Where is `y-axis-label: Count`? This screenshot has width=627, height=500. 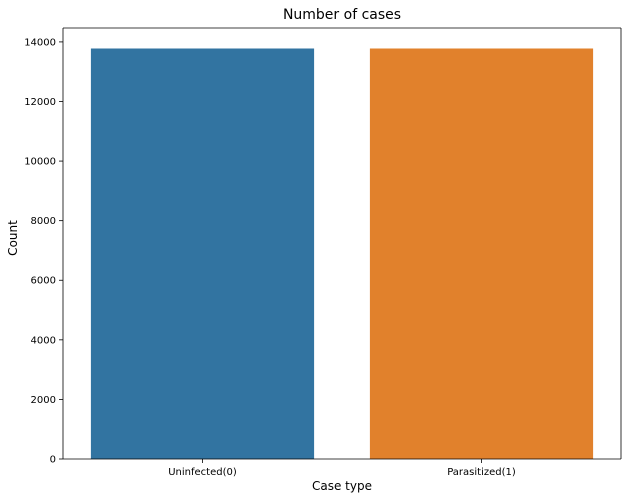 y-axis-label: Count is located at coordinates (13, 238).